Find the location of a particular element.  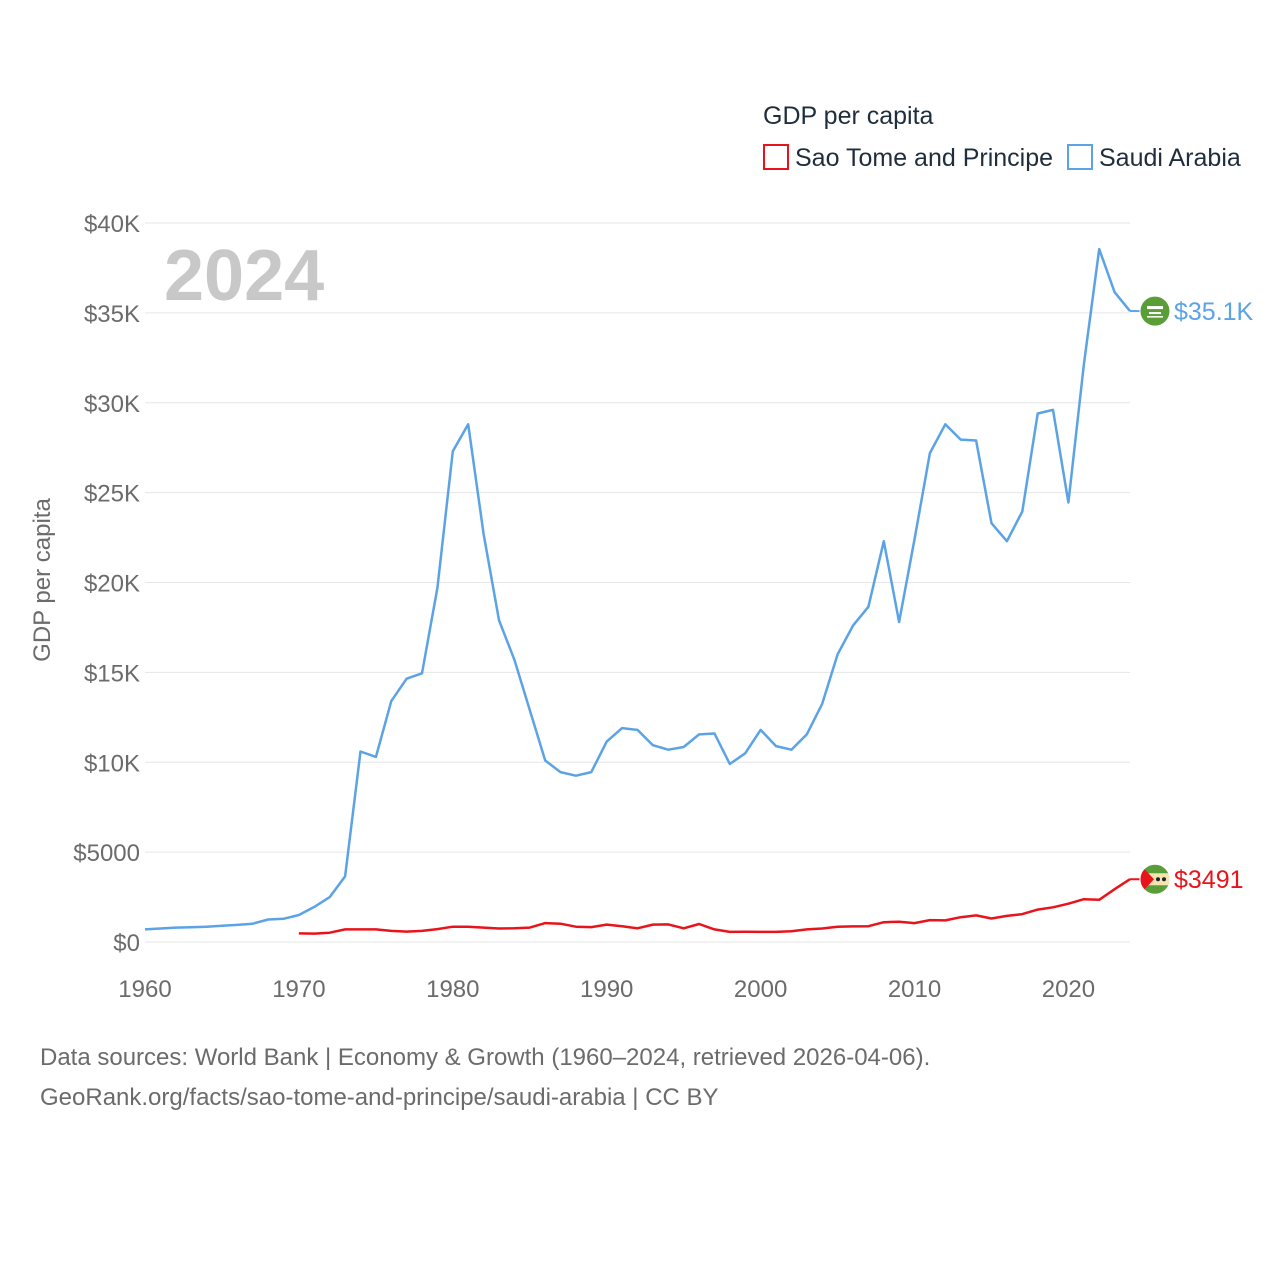

y-tick-label: $20K is located at coordinates (112, 584).